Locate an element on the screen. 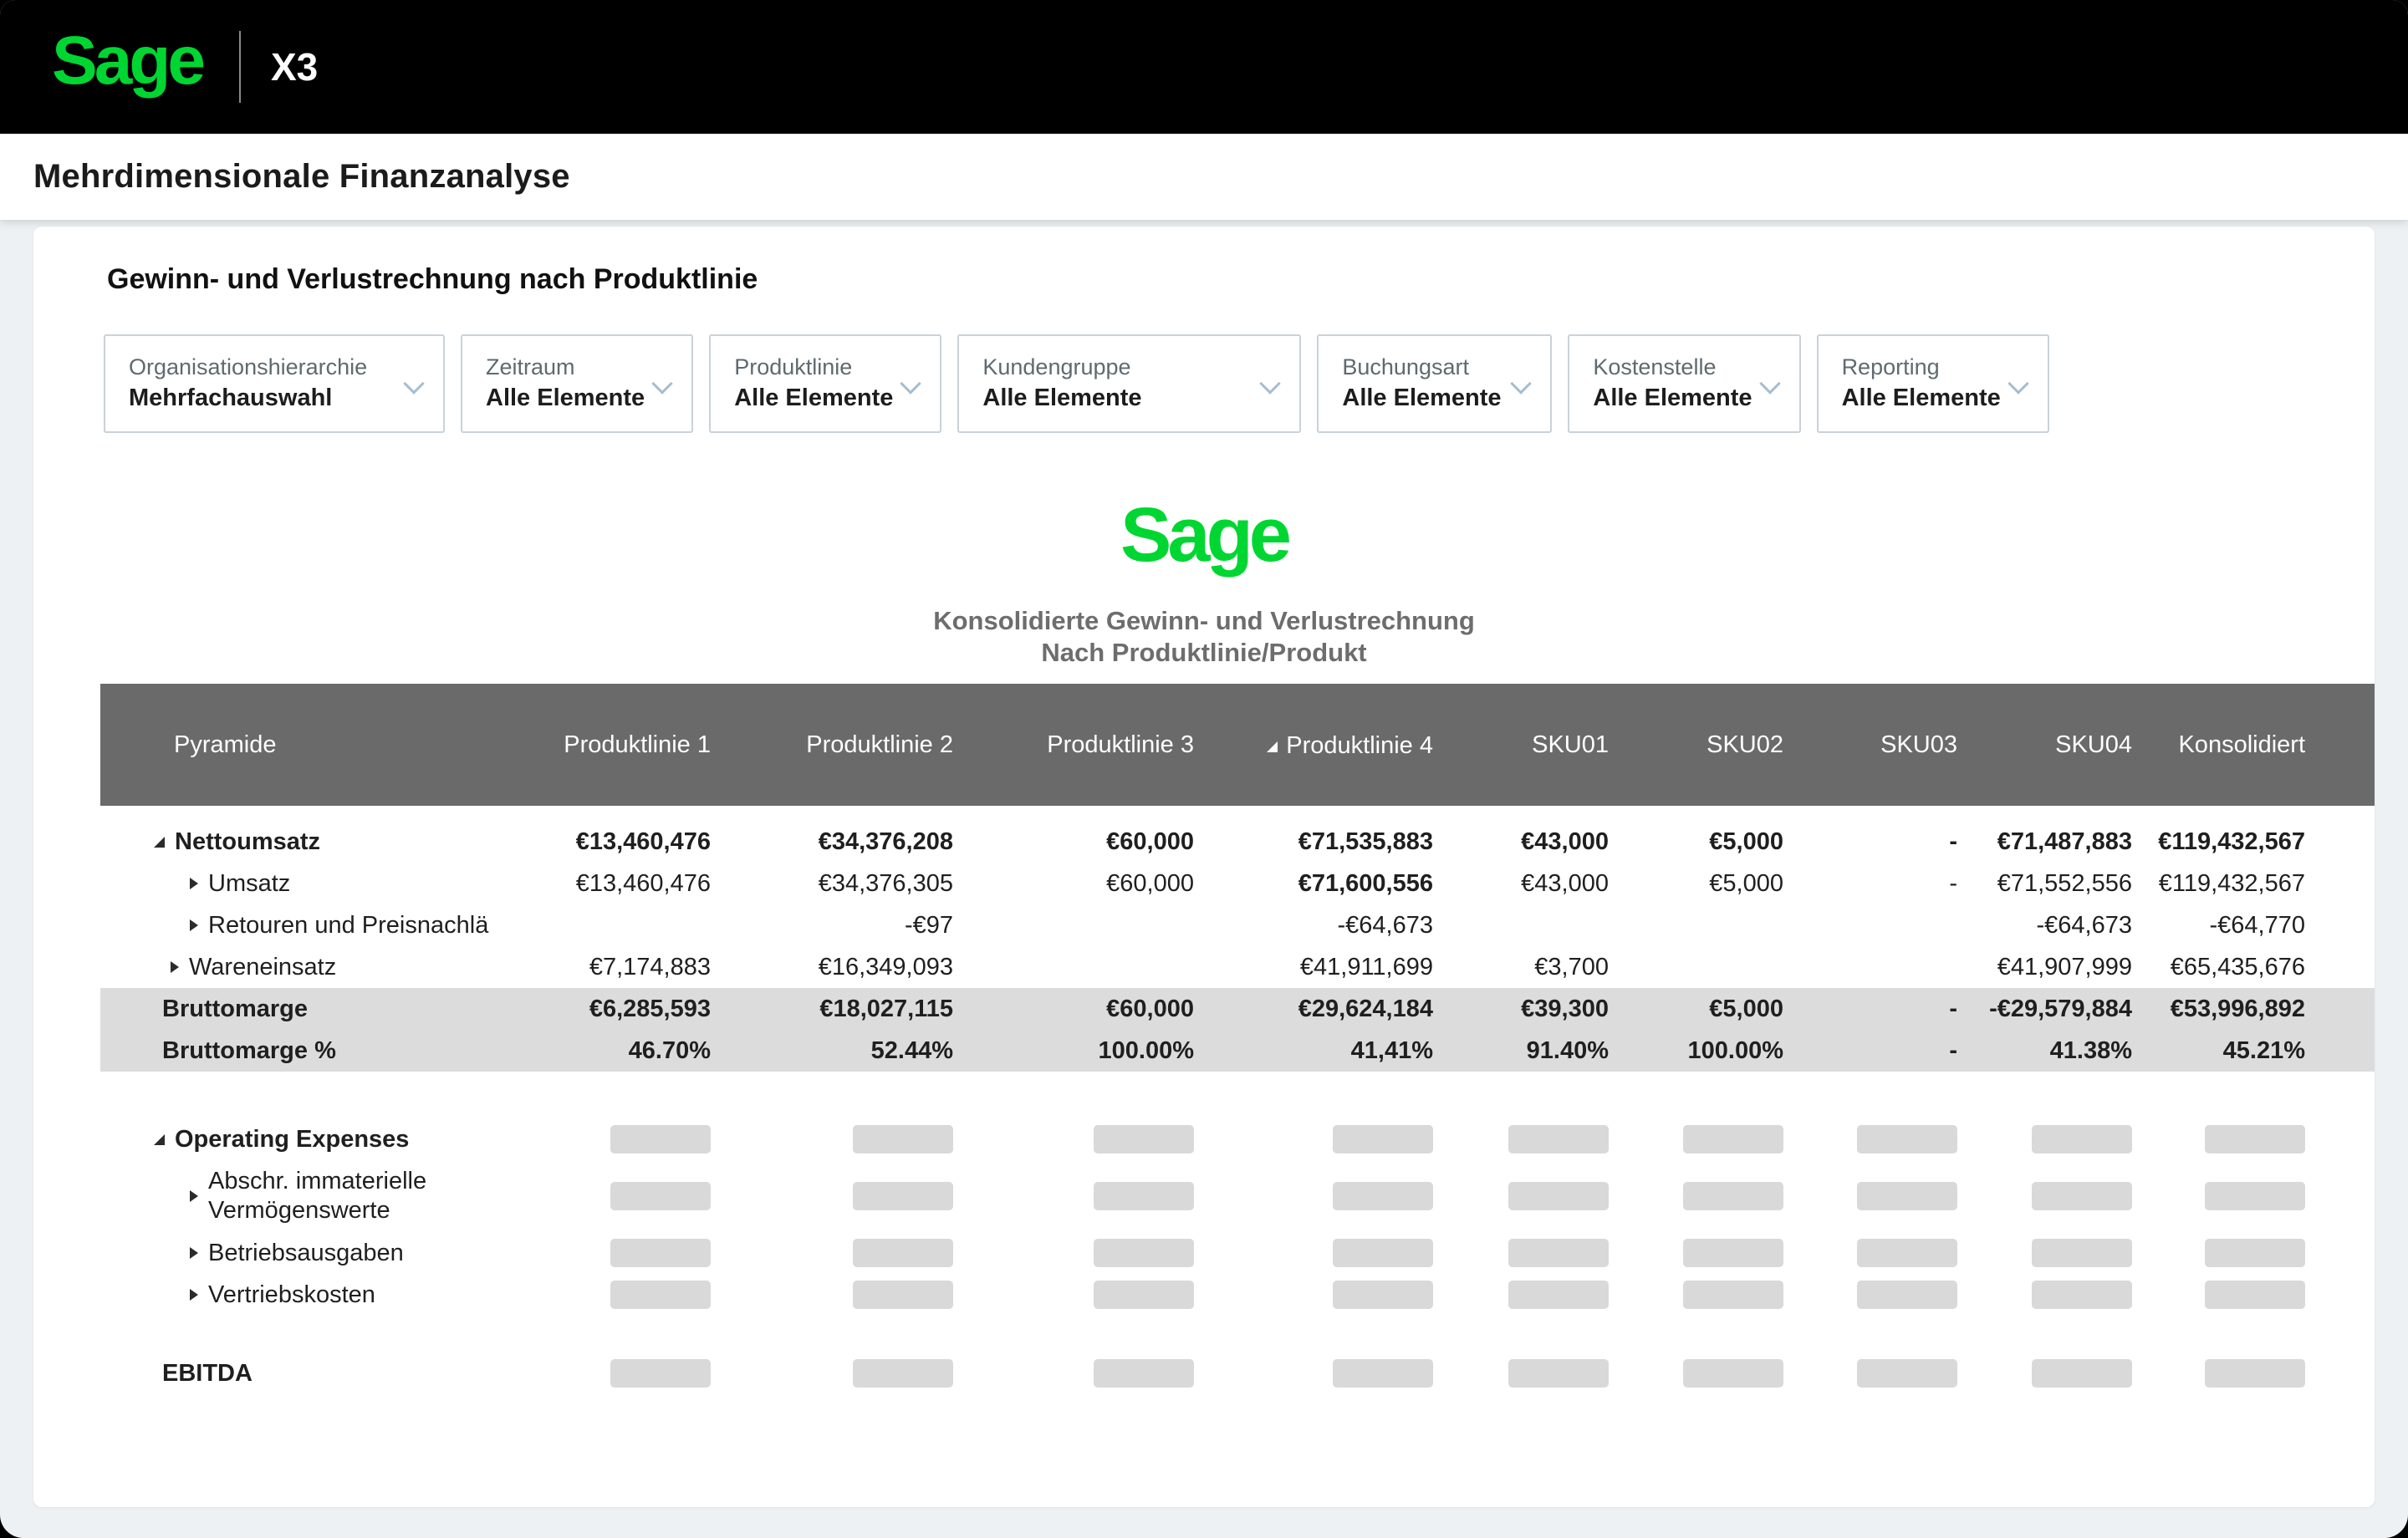  column-header-sku04: SKU04 is located at coordinates (2045, 745).